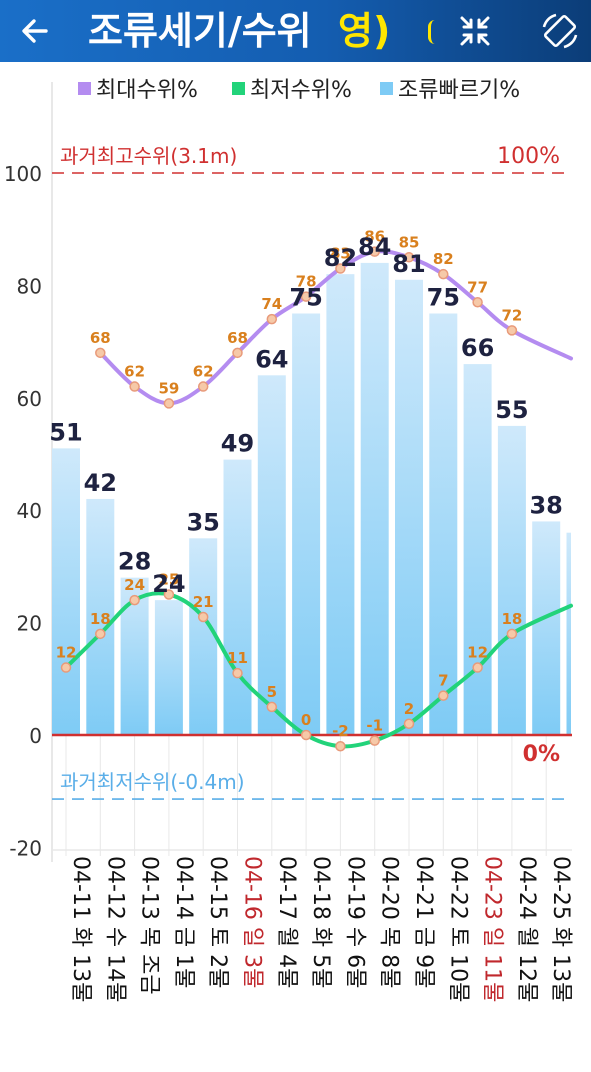 The width and height of the screenshot is (591, 1072). I want to click on legend-label-min: 최저수위%, so click(301, 90).